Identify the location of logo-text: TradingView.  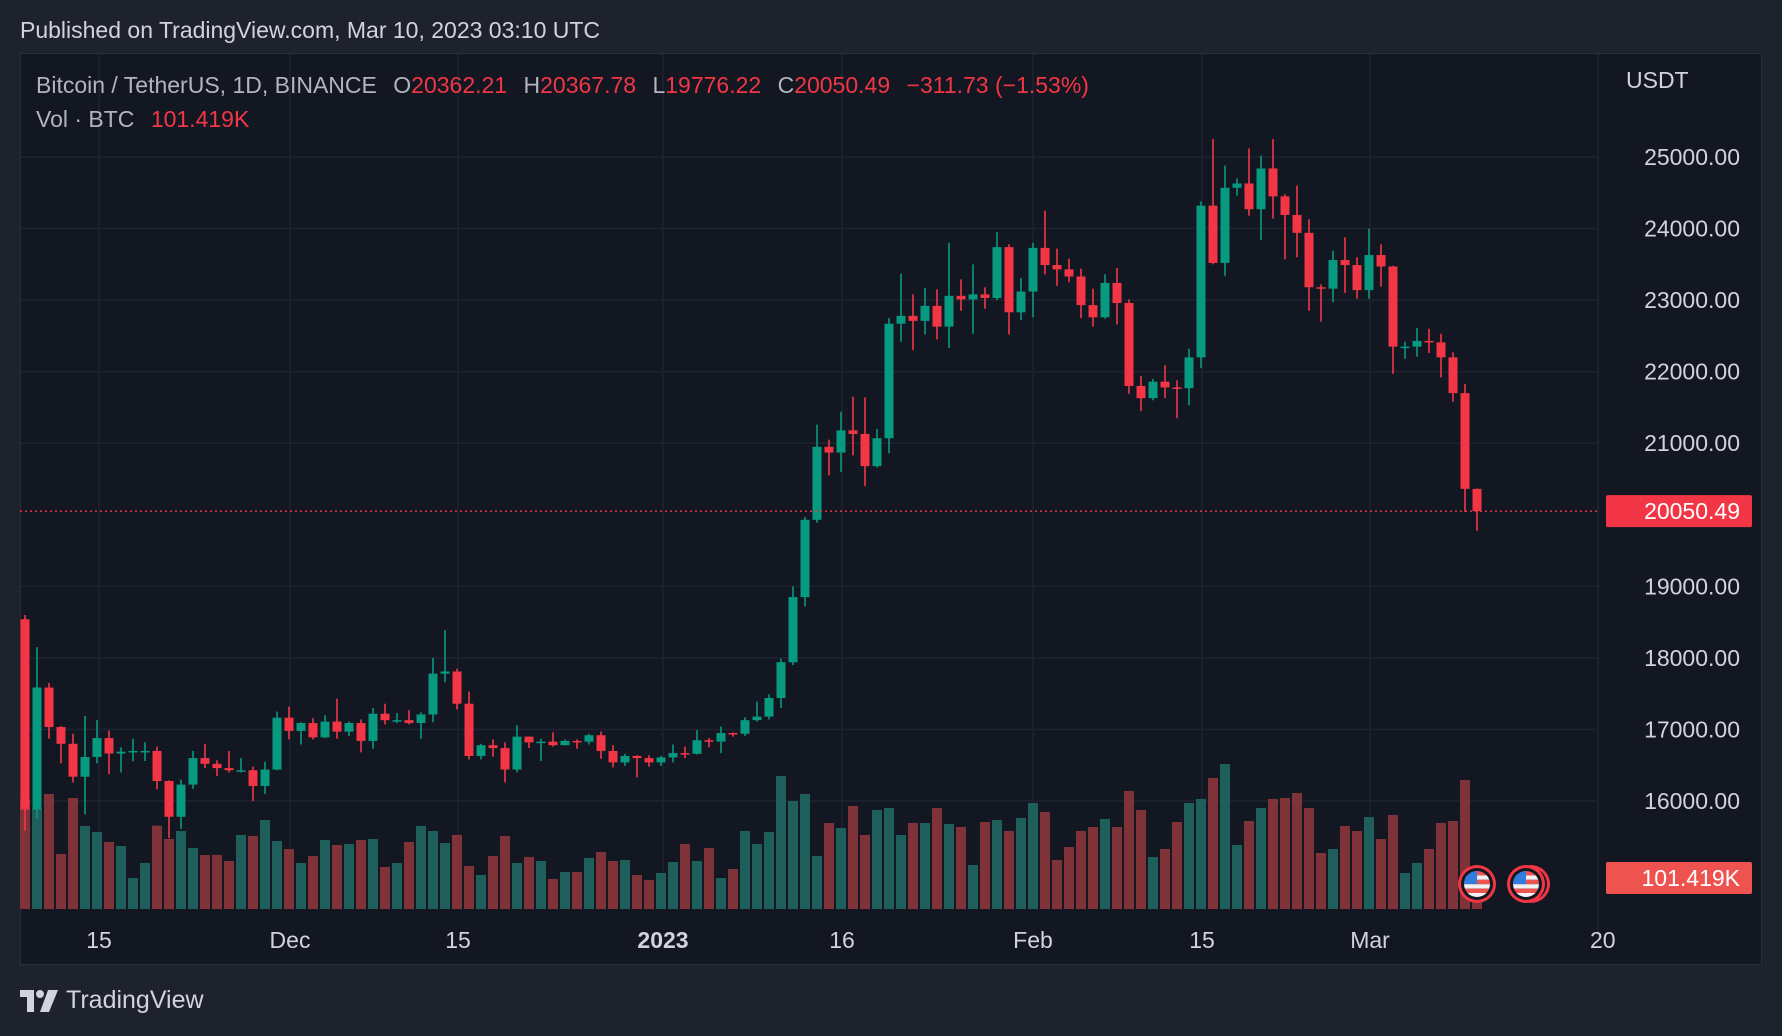
(135, 1000).